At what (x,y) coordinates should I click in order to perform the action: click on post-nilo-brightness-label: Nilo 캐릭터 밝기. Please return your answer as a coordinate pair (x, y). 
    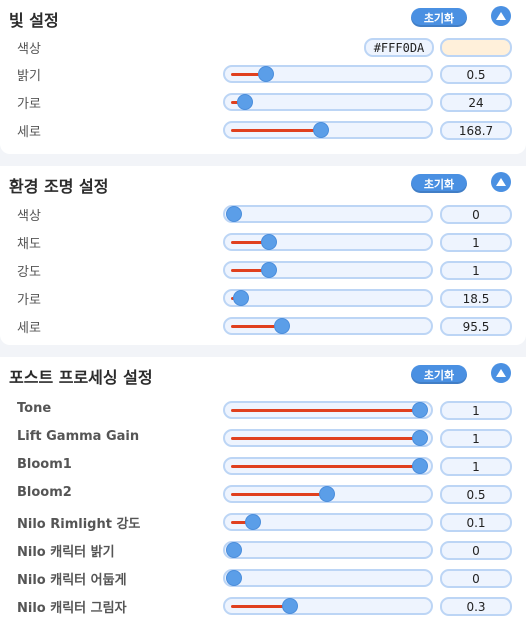
    Looking at the image, I should click on (66, 552).